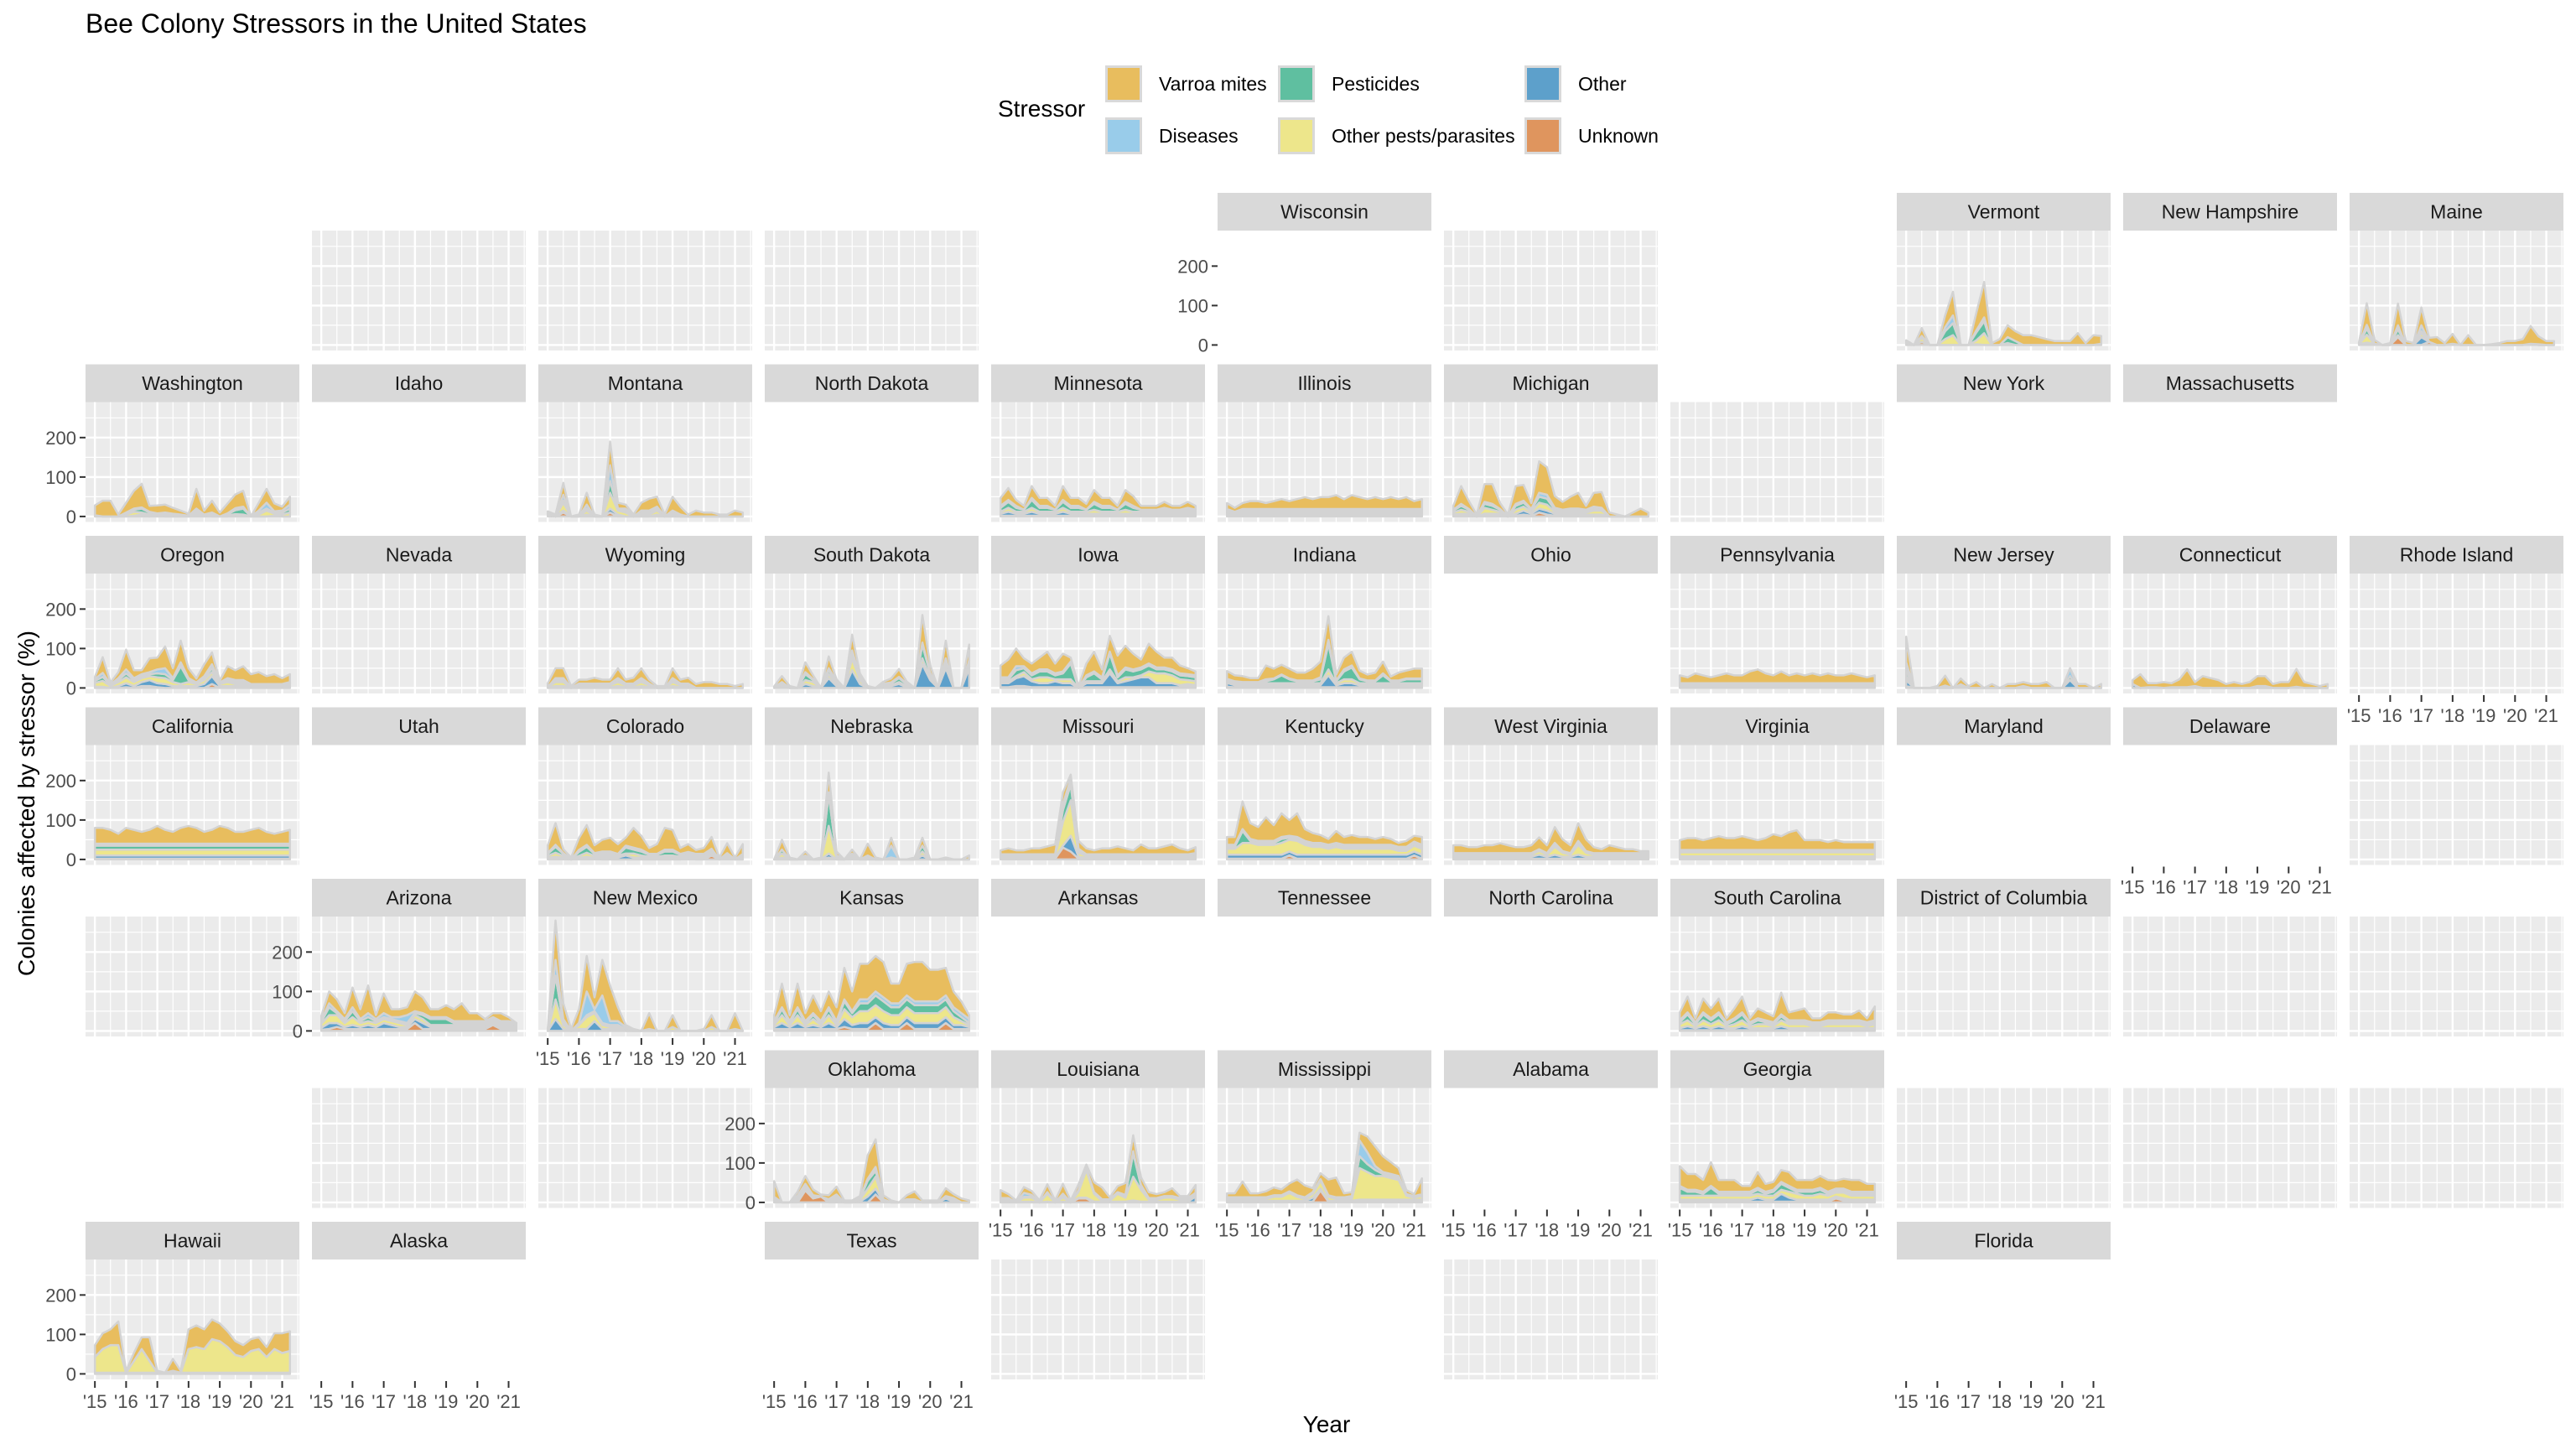 The image size is (2576, 1449). What do you see at coordinates (2230, 212) in the screenshot?
I see `facet-new-hampshire: New Hampshire` at bounding box center [2230, 212].